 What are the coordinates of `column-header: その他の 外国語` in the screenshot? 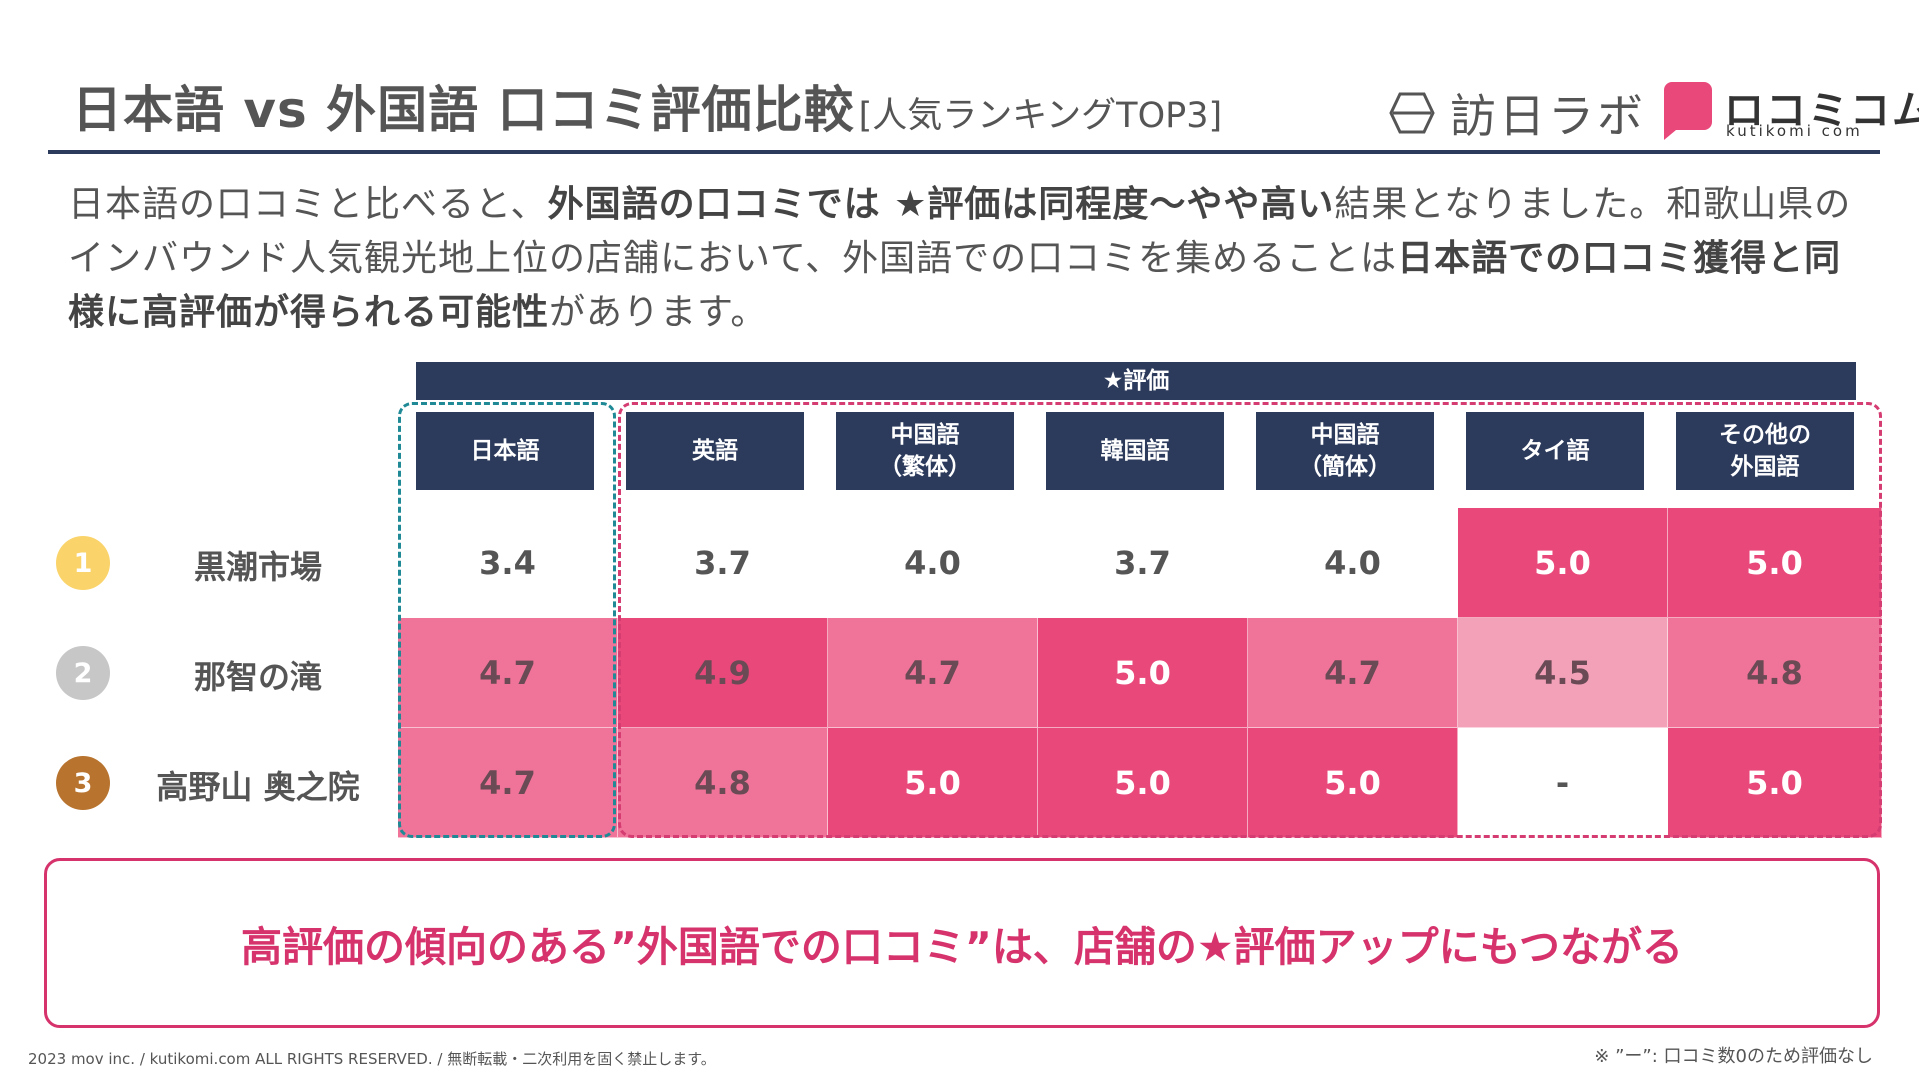 It's located at (1765, 451).